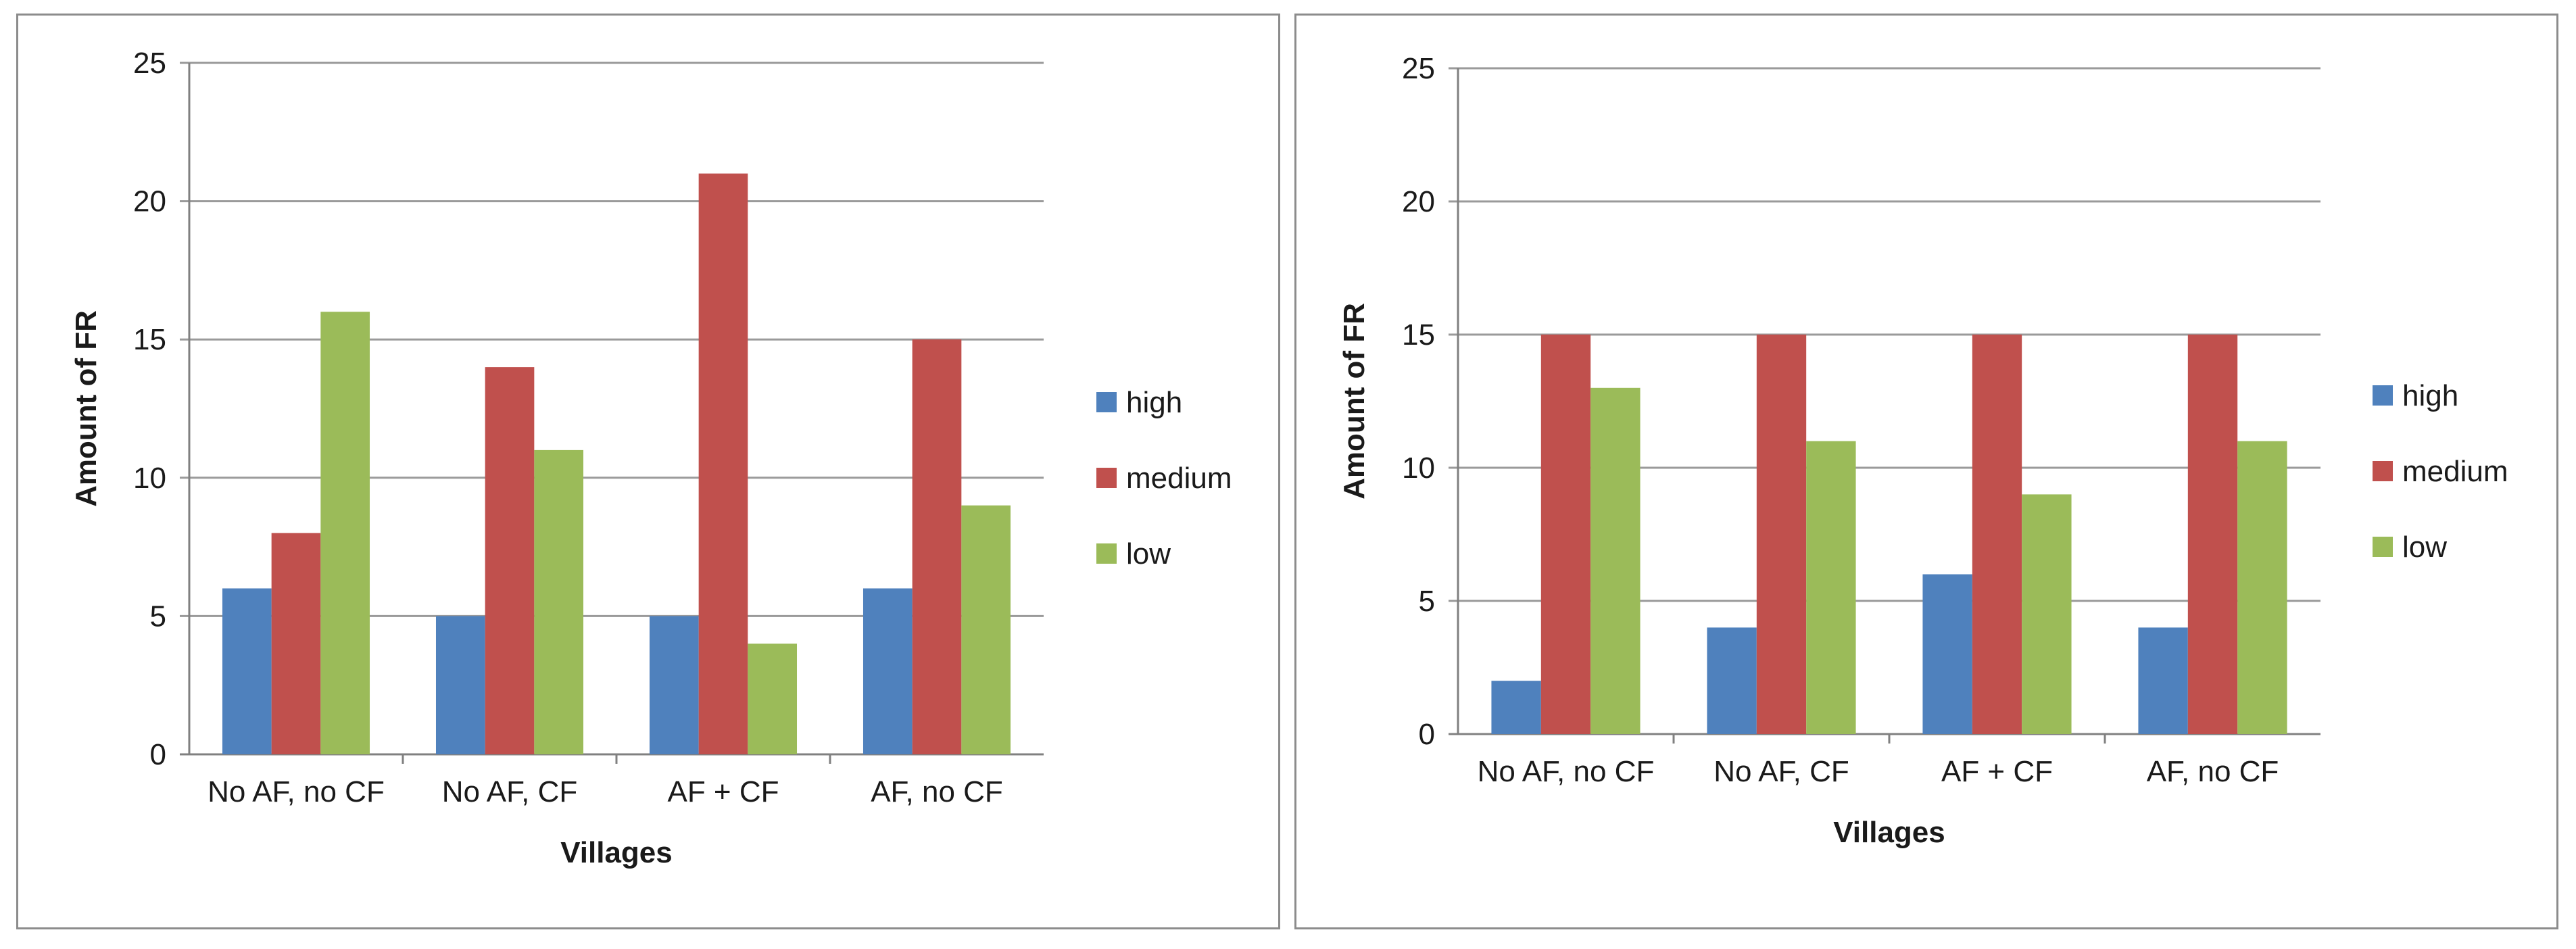 The width and height of the screenshot is (2576, 949). What do you see at coordinates (2213, 771) in the screenshot?
I see `chart-1-x-tick-label: AF, no CF` at bounding box center [2213, 771].